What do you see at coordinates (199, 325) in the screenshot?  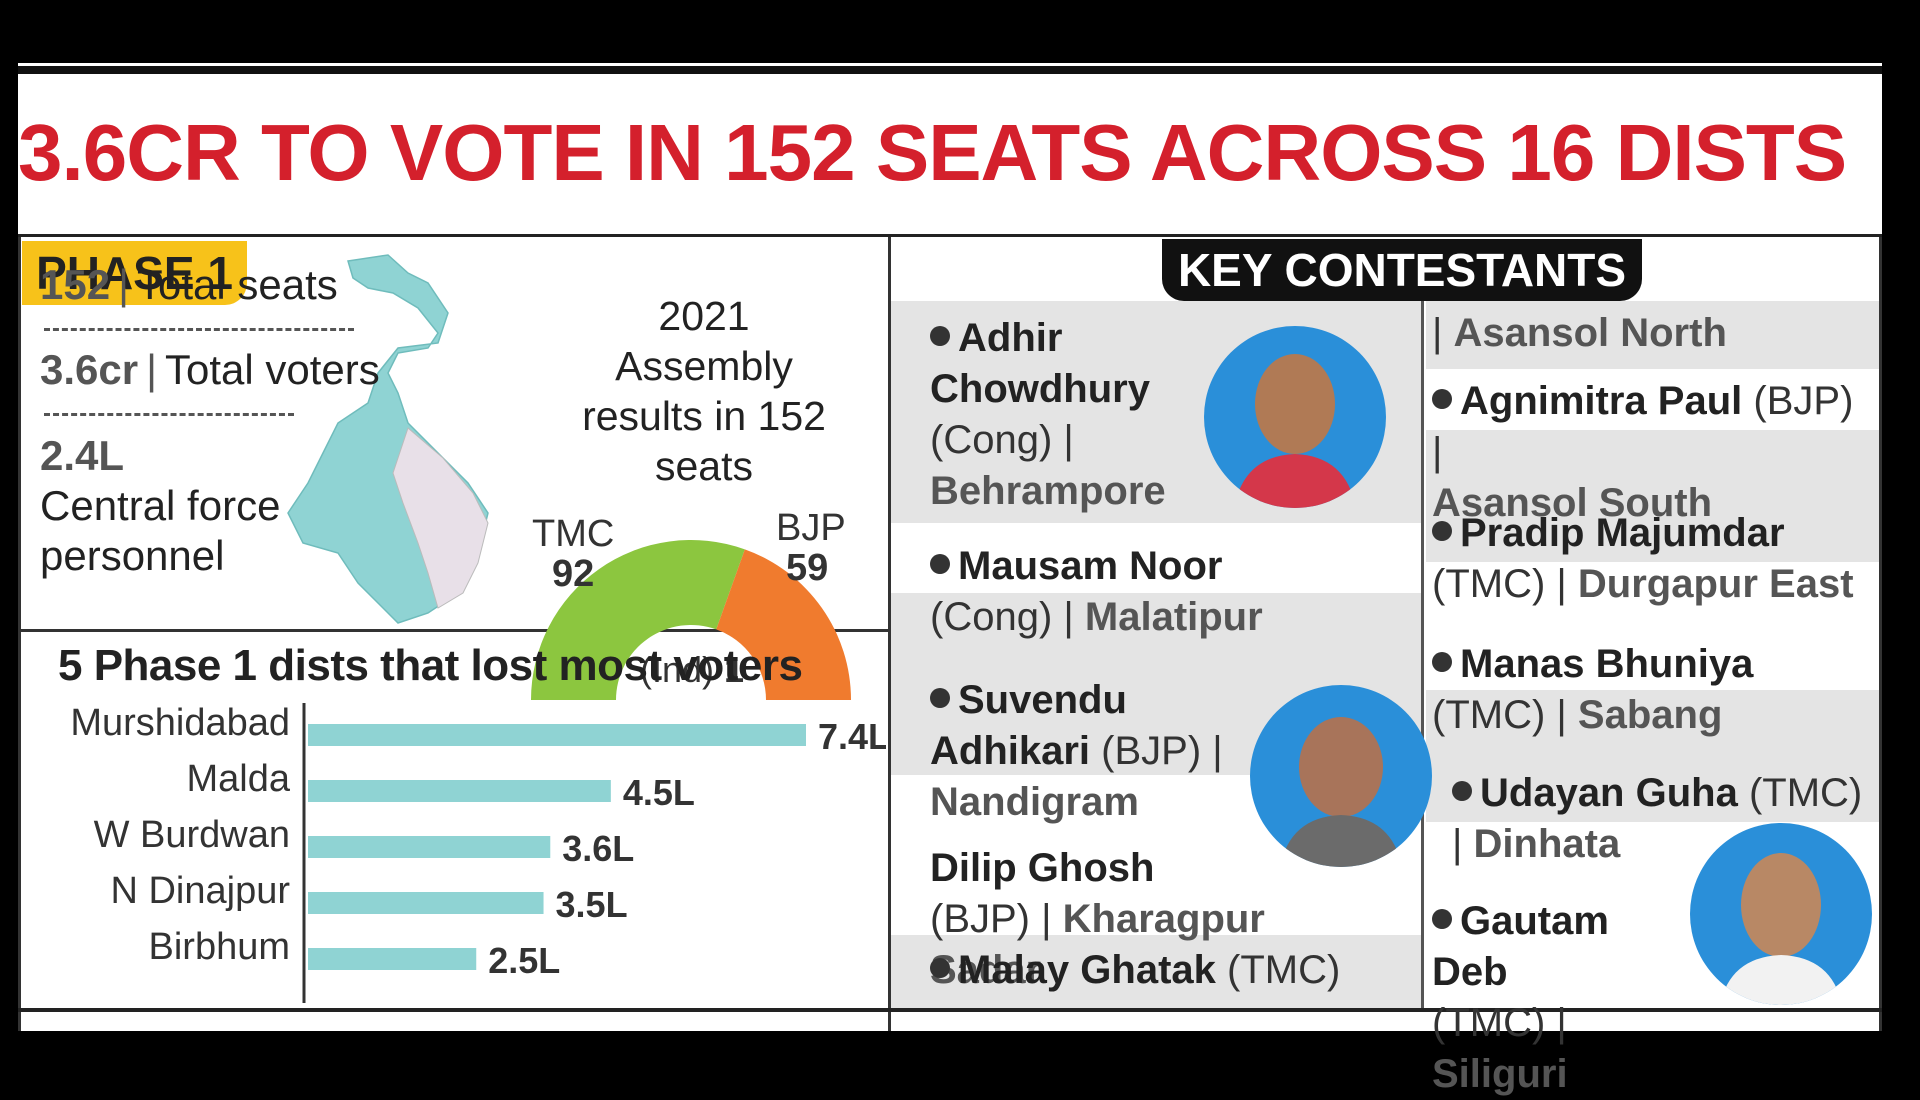 I see `stat-divider` at bounding box center [199, 325].